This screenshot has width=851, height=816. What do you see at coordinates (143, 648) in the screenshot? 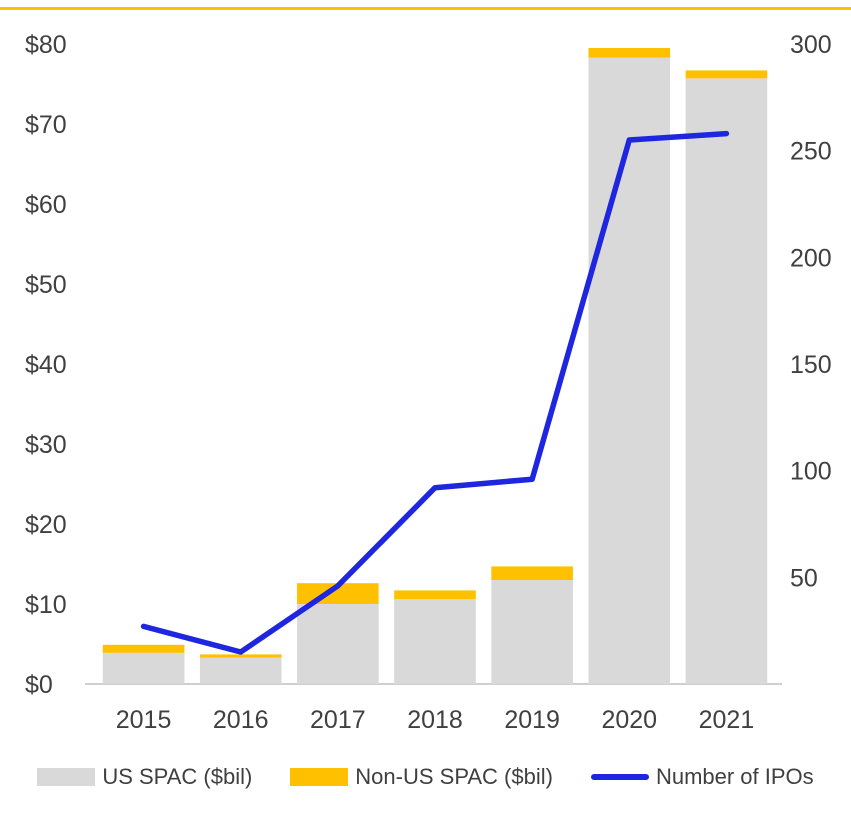
I see `bar-segment-non-us-spac-bil--2015` at bounding box center [143, 648].